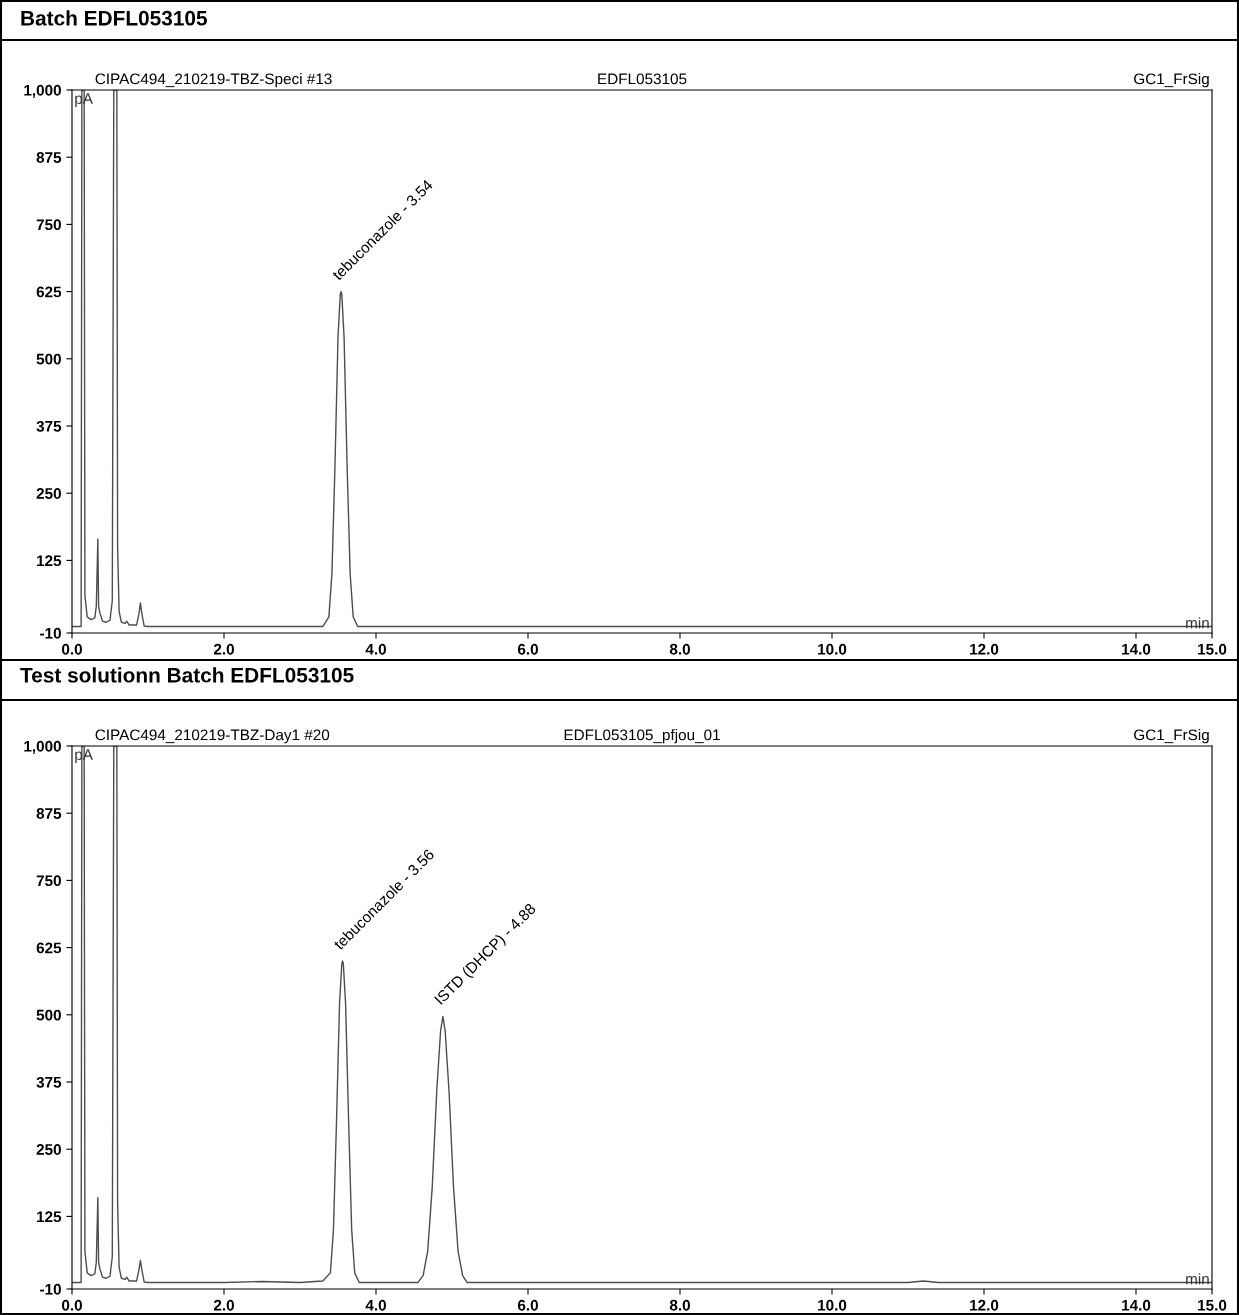 Image resolution: width=1239 pixels, height=1315 pixels. What do you see at coordinates (642, 736) in the screenshot?
I see `text: EDFL053105_pfjou_01` at bounding box center [642, 736].